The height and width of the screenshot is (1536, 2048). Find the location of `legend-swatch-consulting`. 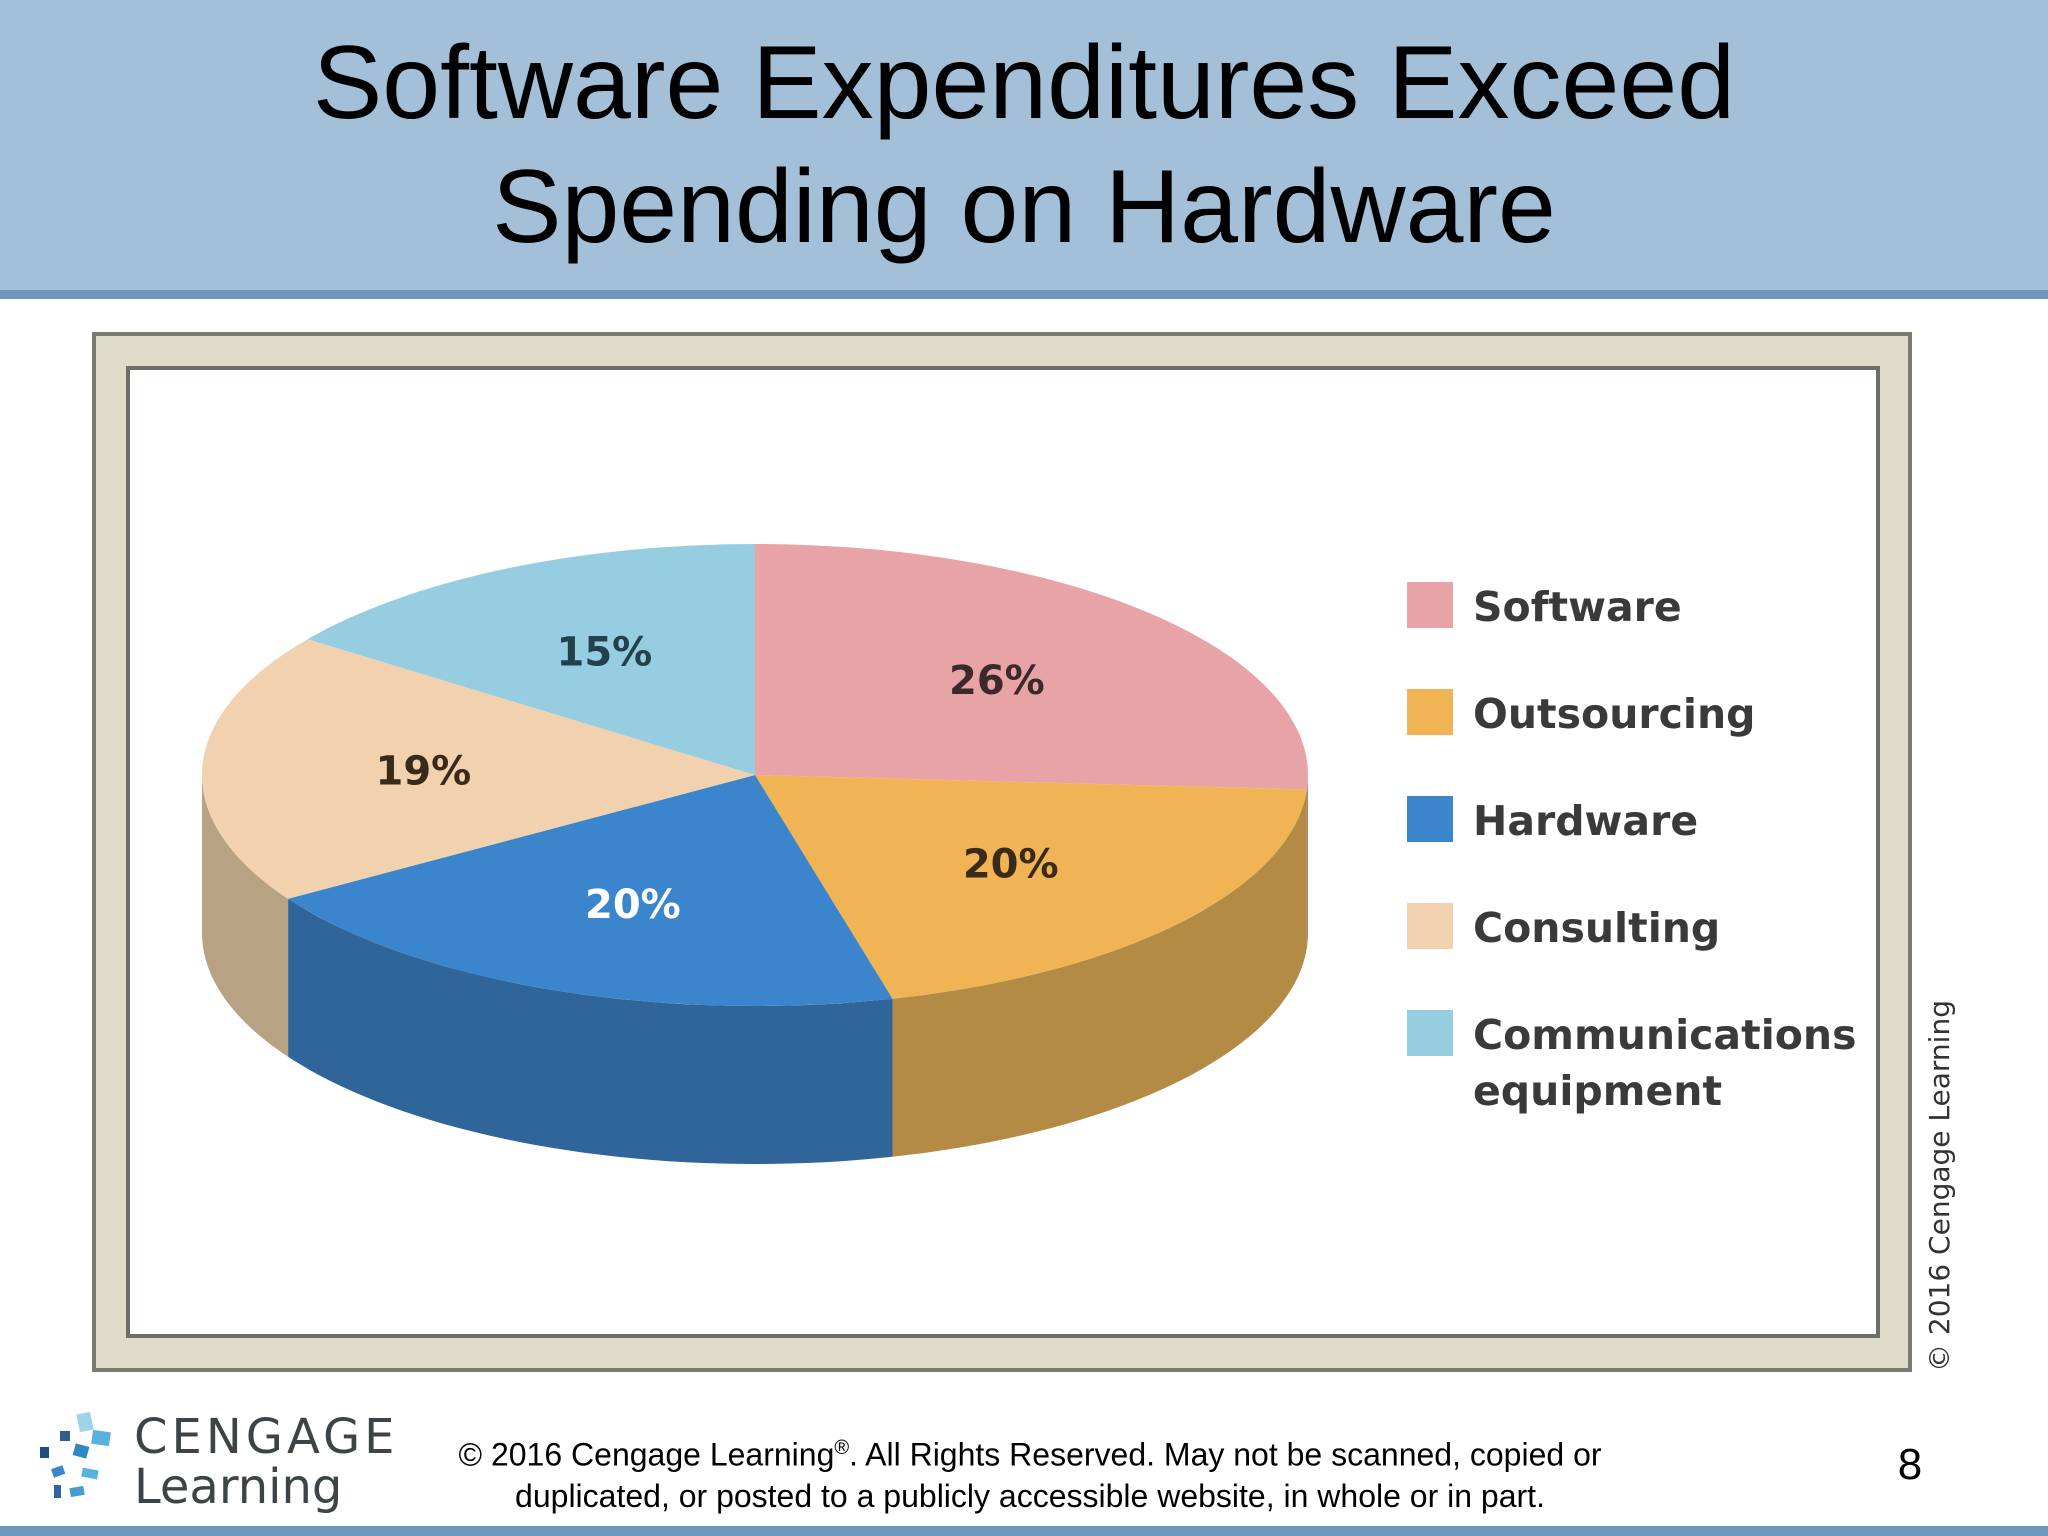

legend-swatch-consulting is located at coordinates (1430, 926).